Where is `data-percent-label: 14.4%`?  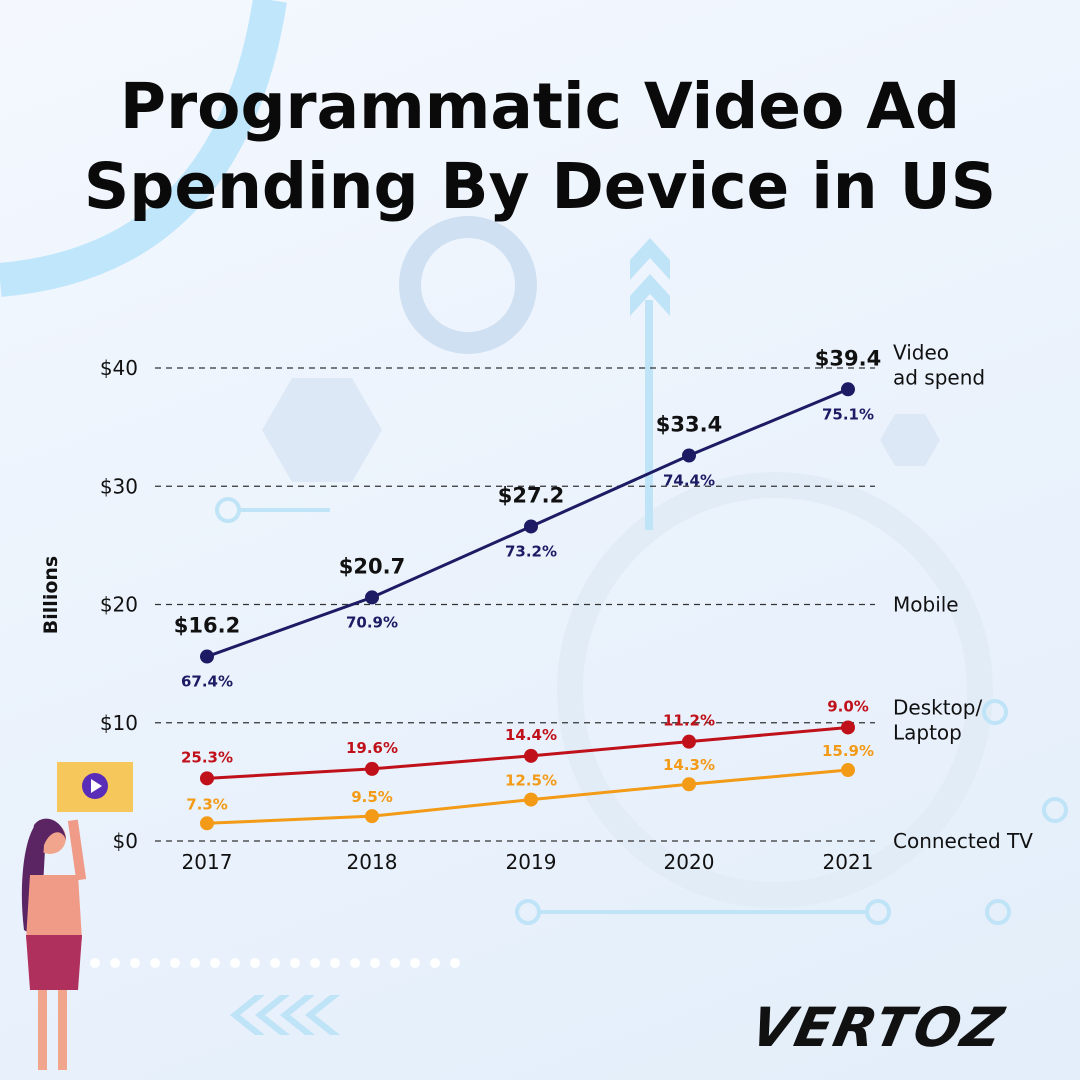
data-percent-label: 14.4% is located at coordinates (531, 735).